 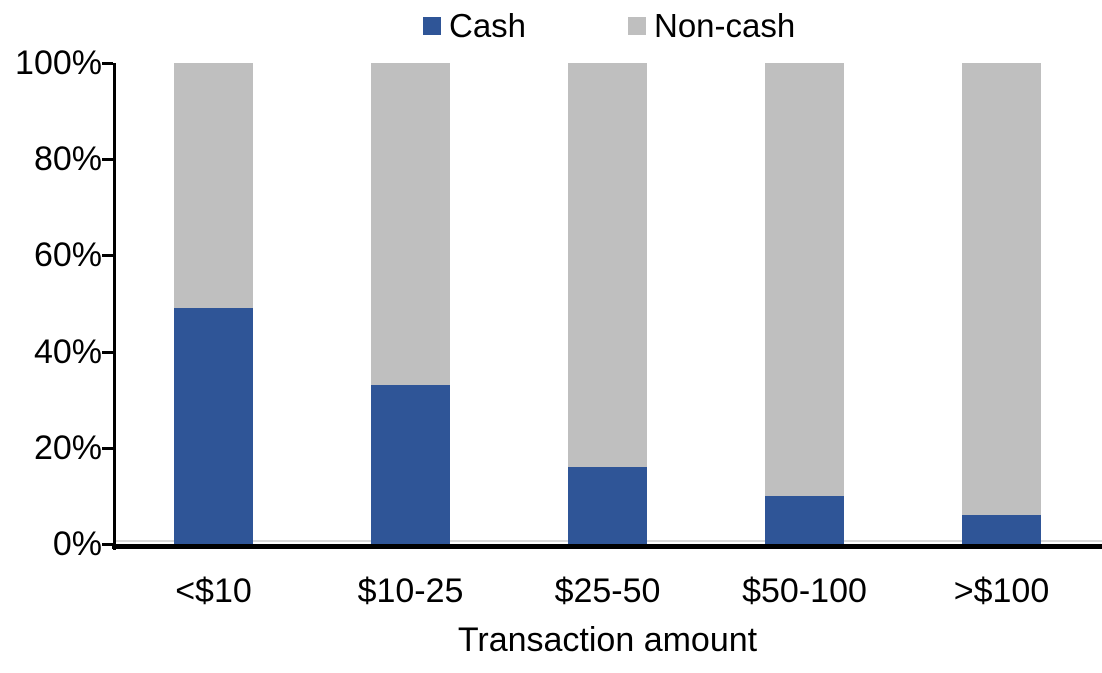 I want to click on x-tick-label: $10-25, so click(x=410, y=591).